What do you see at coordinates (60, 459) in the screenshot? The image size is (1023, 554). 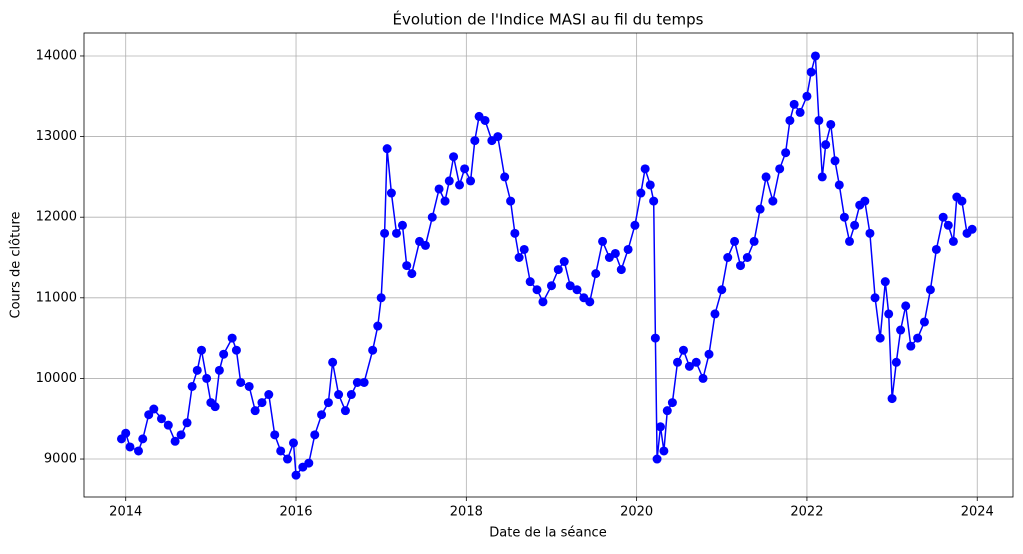 I see `y-tick-label: 9000` at bounding box center [60, 459].